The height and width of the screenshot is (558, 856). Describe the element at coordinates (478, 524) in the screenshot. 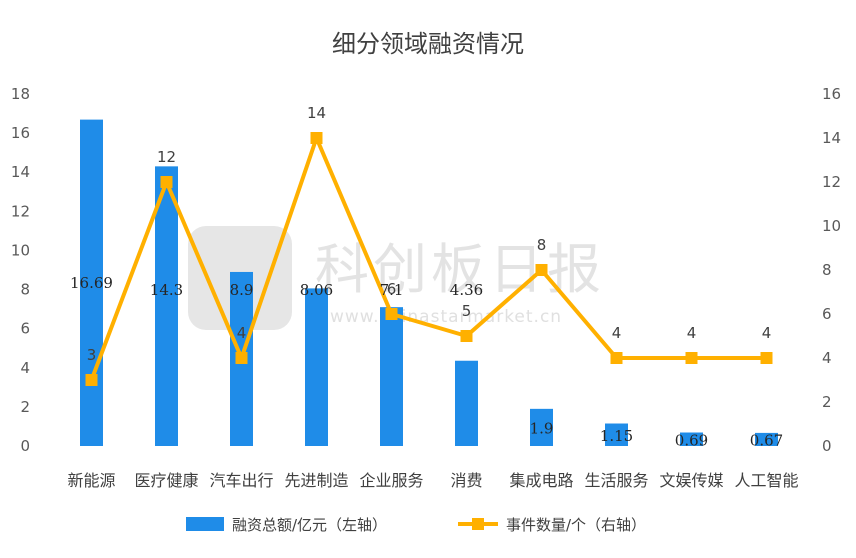

I see `legend-line-marker` at that location.